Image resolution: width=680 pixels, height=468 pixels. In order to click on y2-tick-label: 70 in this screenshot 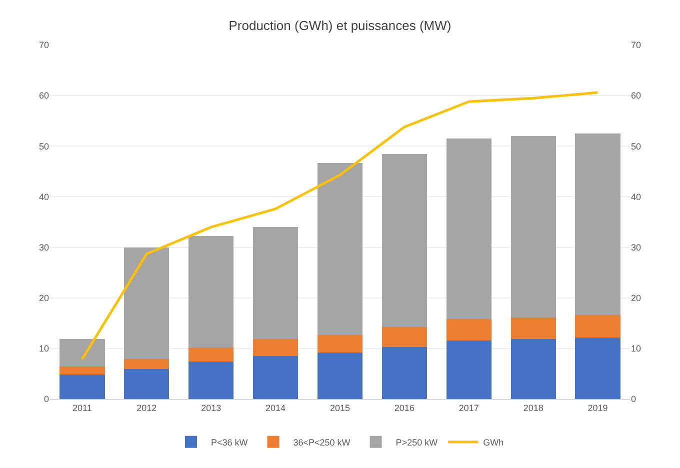, I will do `click(636, 45)`.